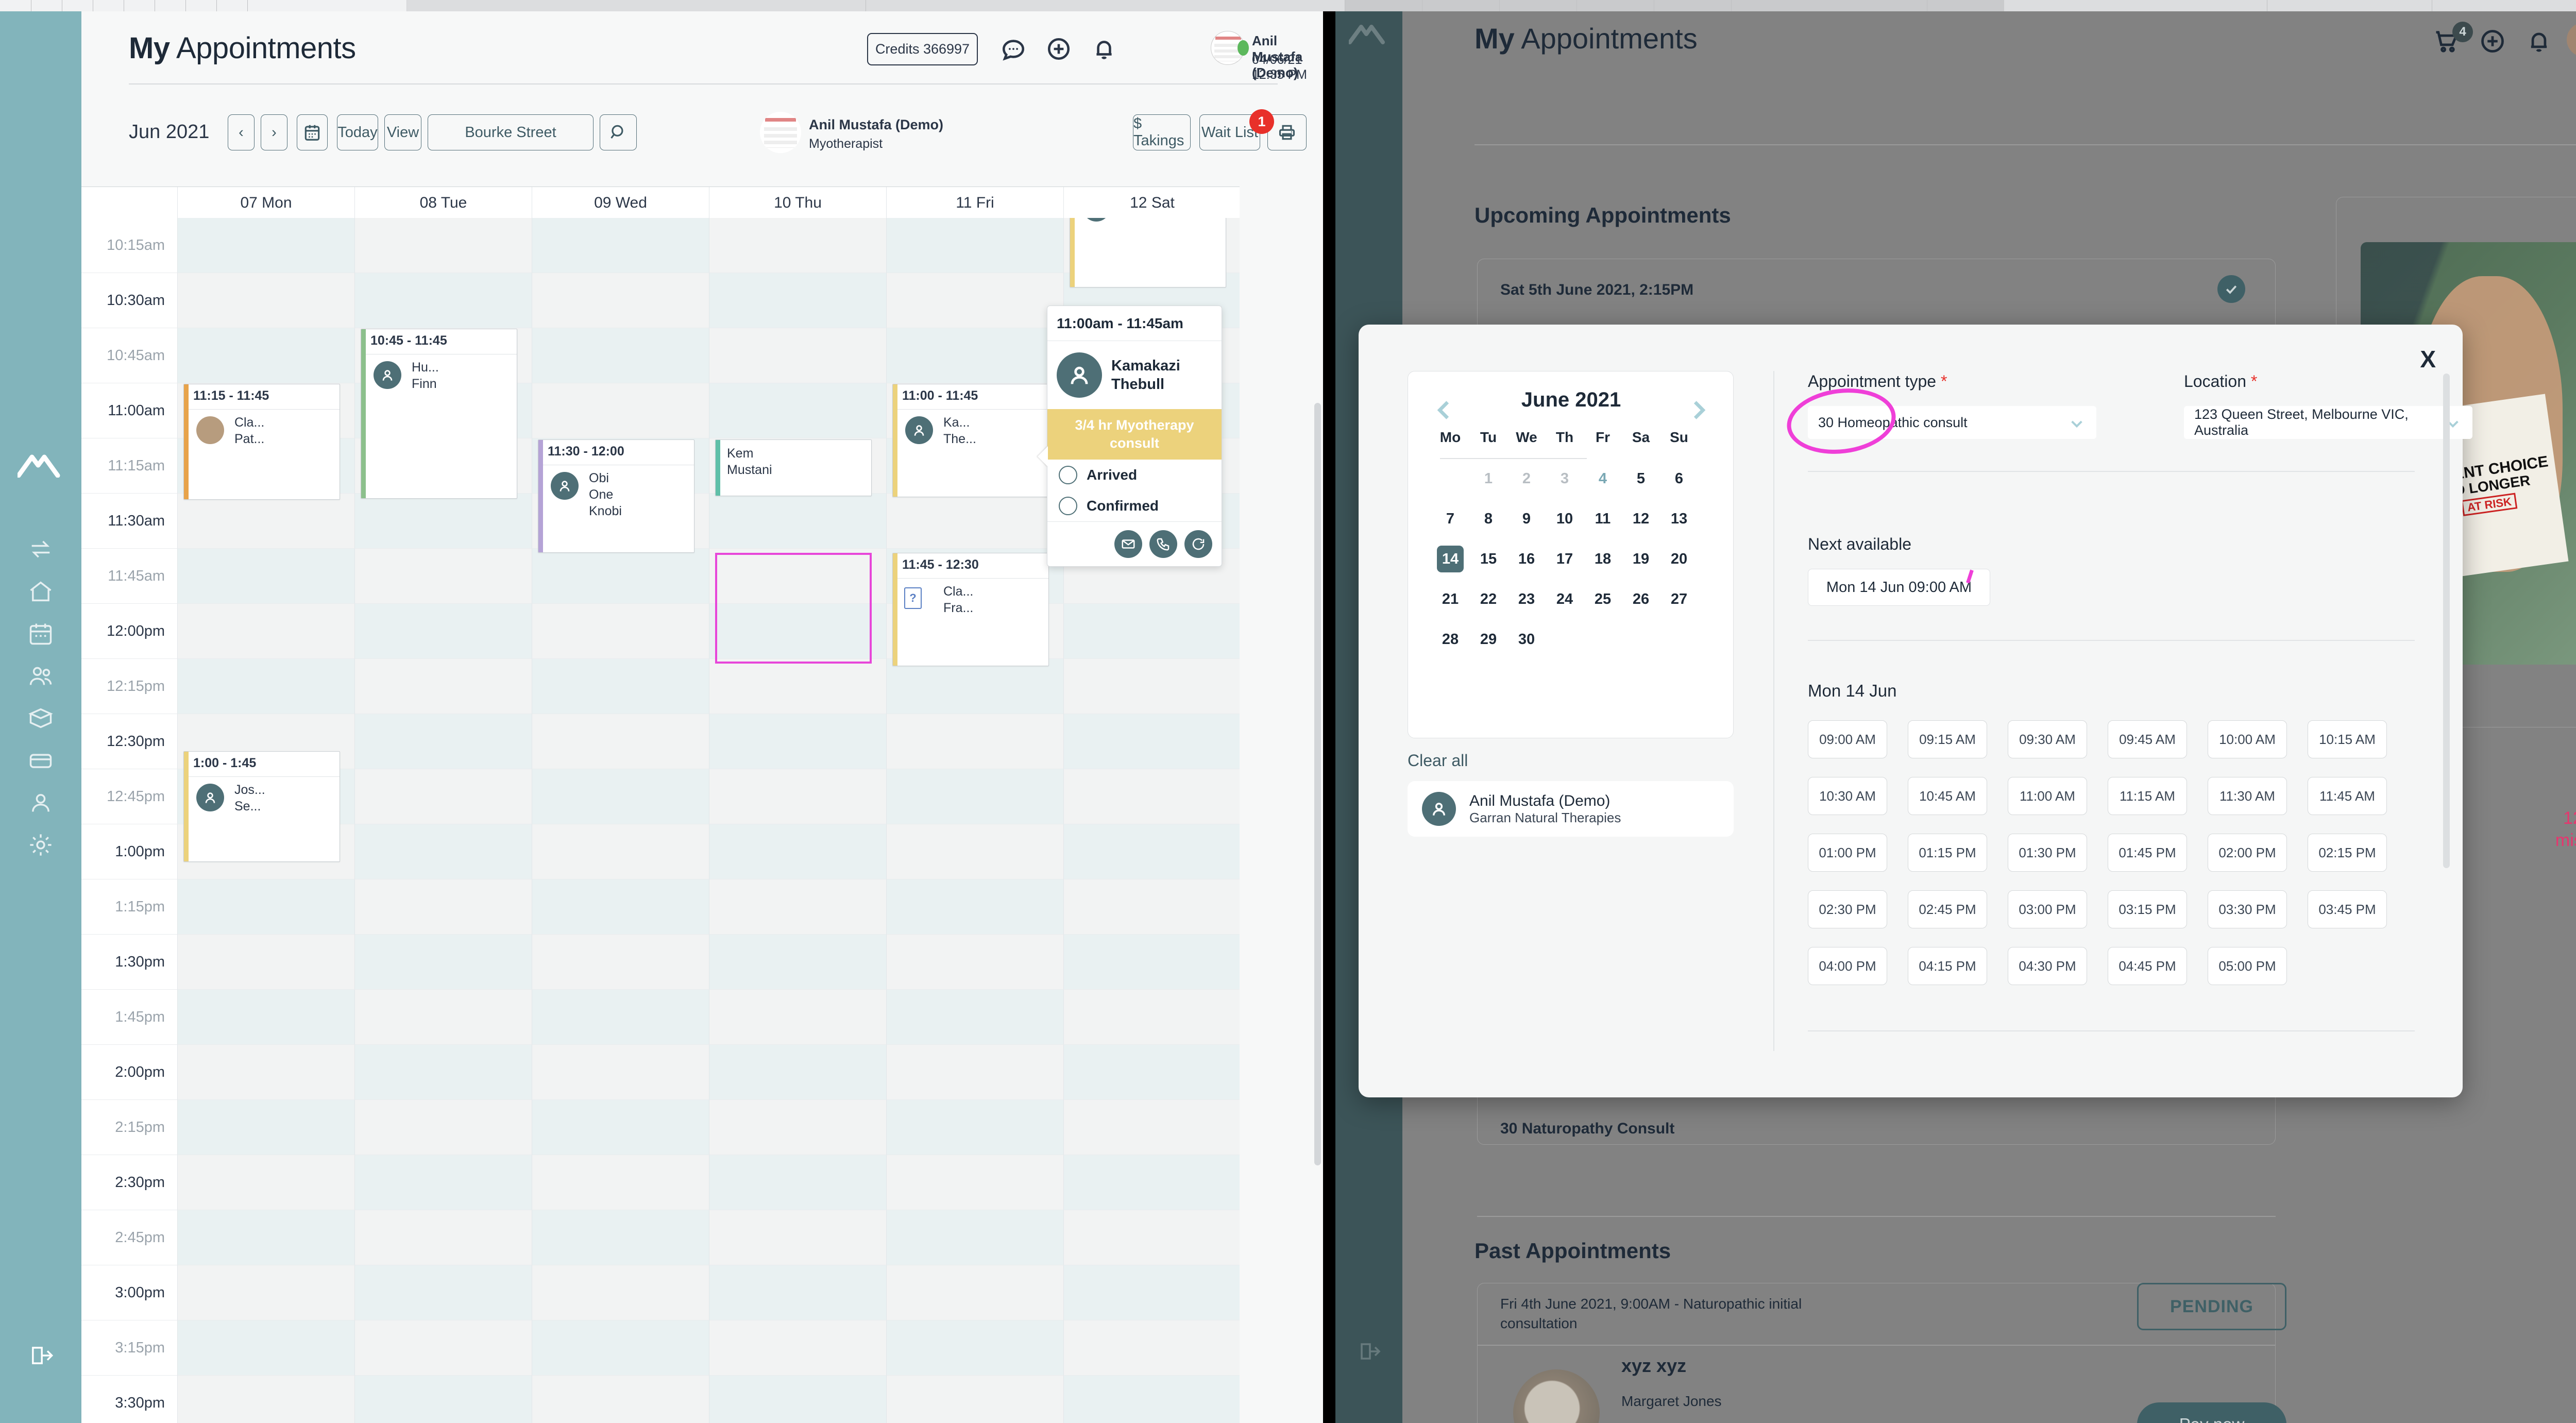  I want to click on timeslot-button: 11:15 AM, so click(2148, 796).